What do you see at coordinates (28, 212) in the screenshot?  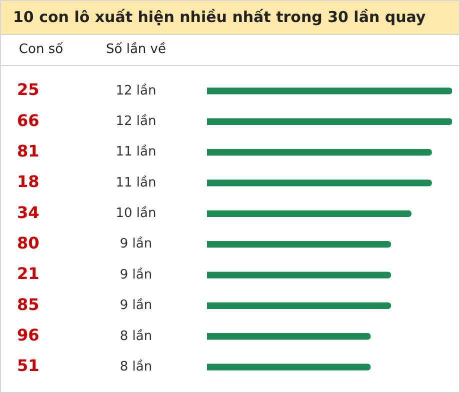 I see `y-tick-label: 34` at bounding box center [28, 212].